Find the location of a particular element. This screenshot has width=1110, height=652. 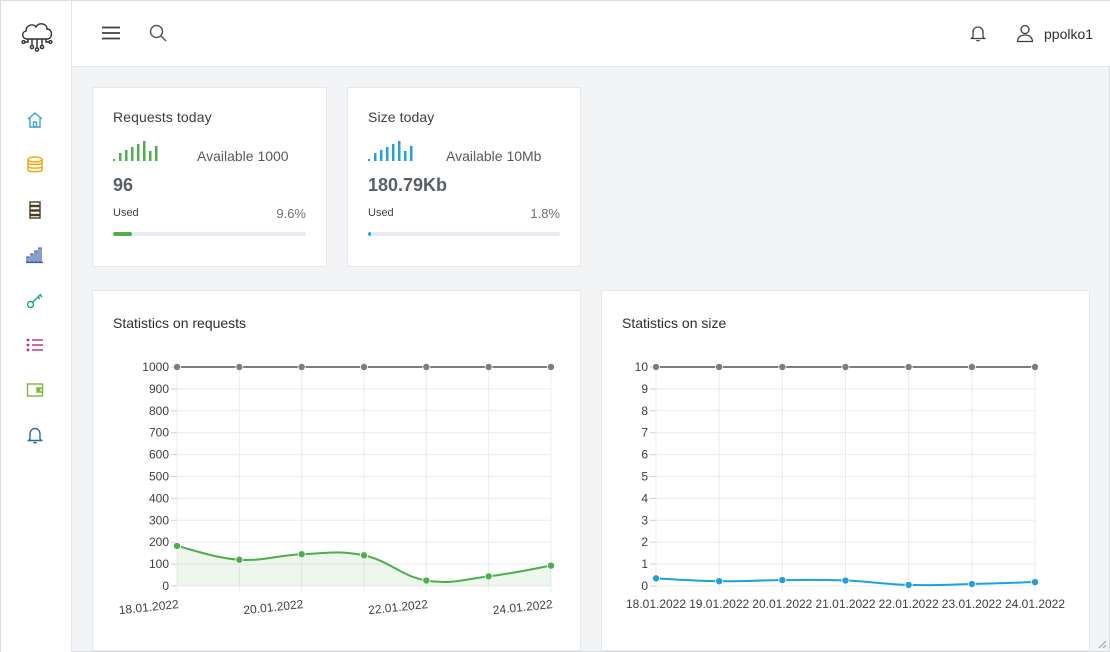

notifications-bell-icon is located at coordinates (978, 33).